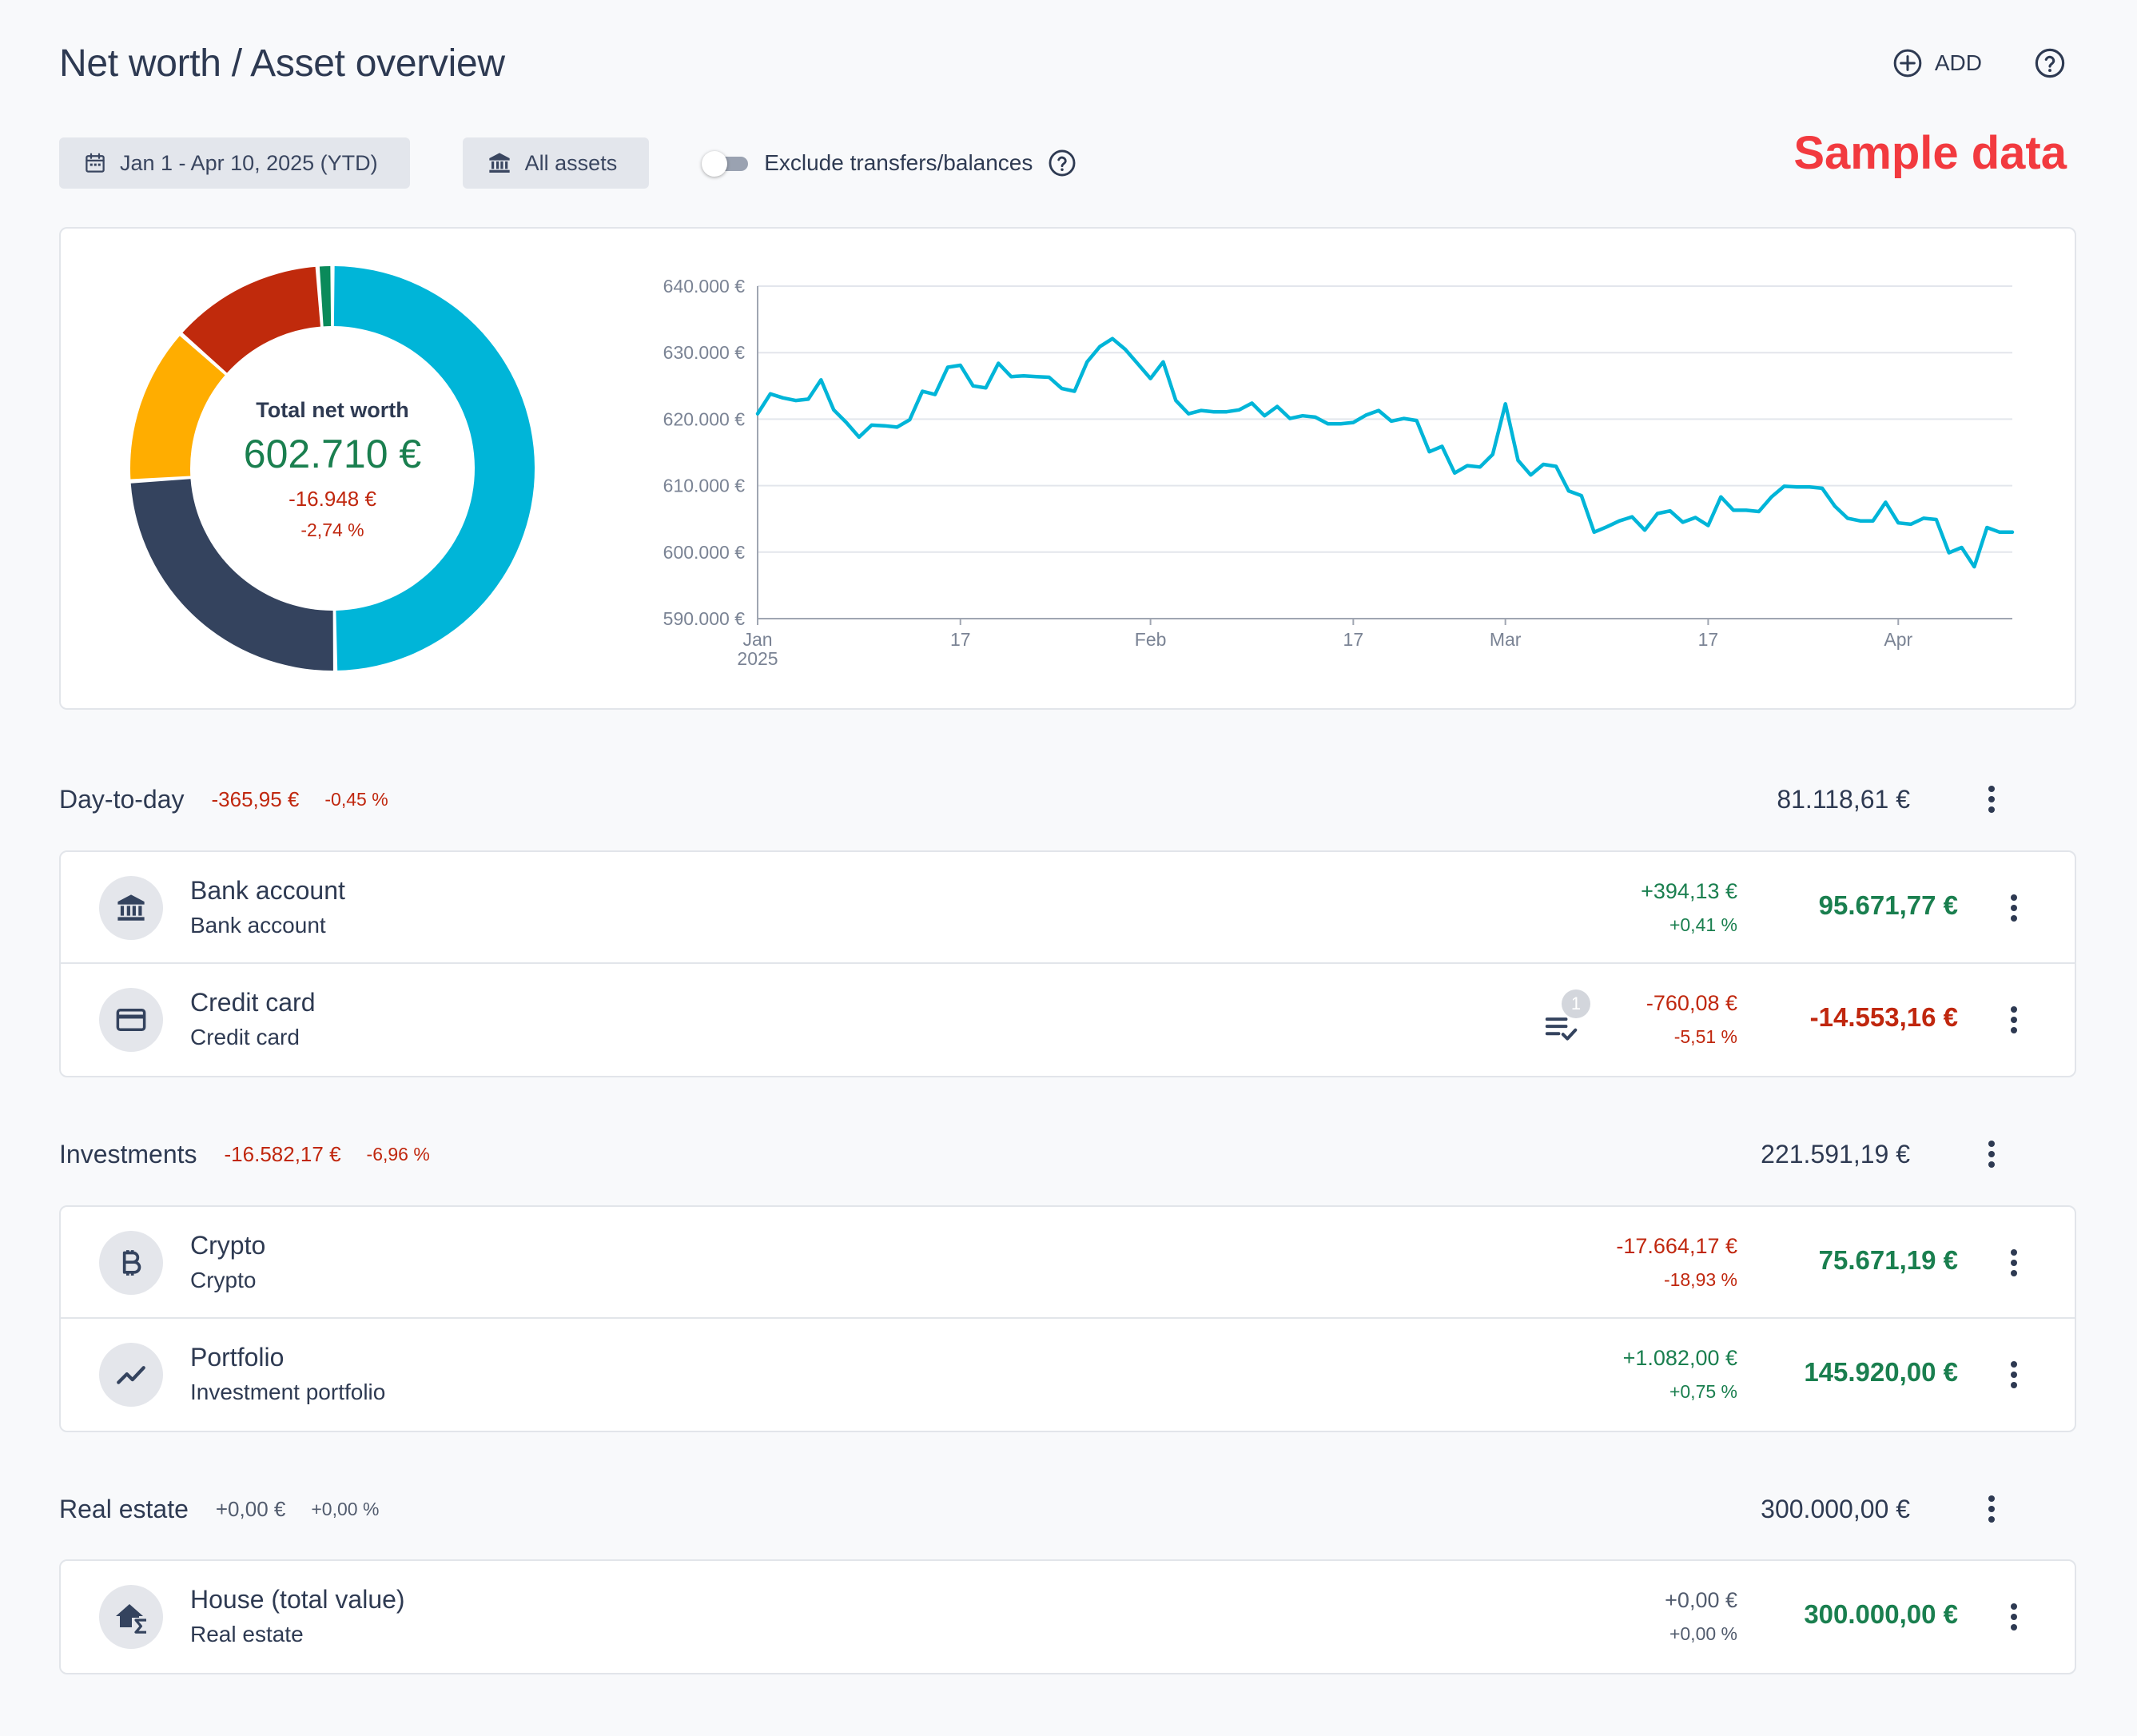 Image resolution: width=2137 pixels, height=1736 pixels. I want to click on y-tick-label: 610.000 €, so click(704, 486).